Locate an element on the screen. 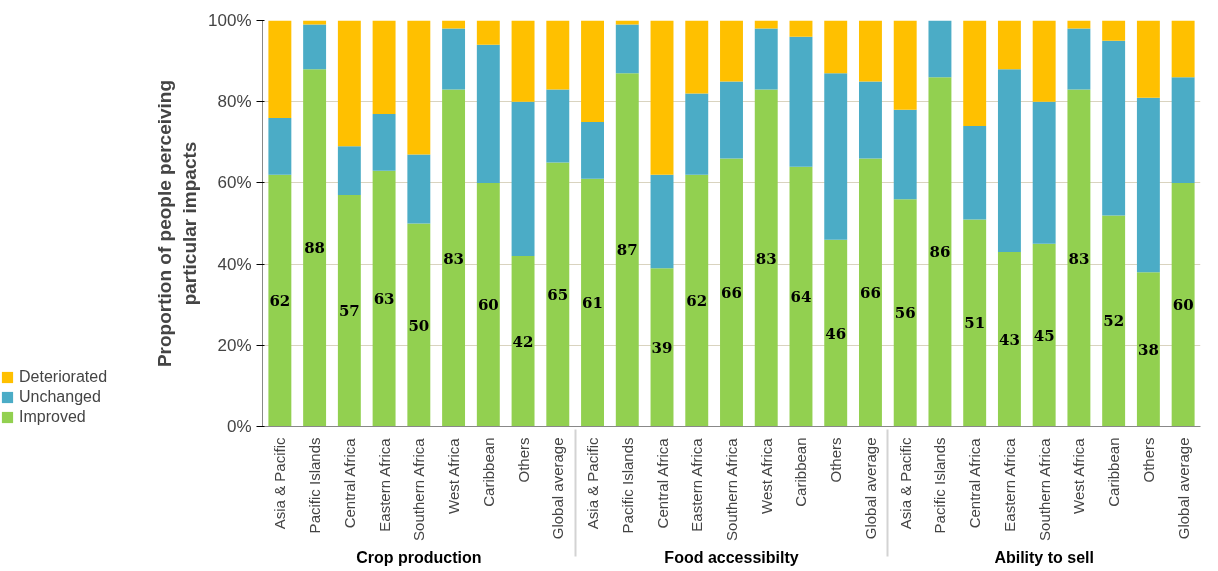  data-label: 63 is located at coordinates (384, 299).